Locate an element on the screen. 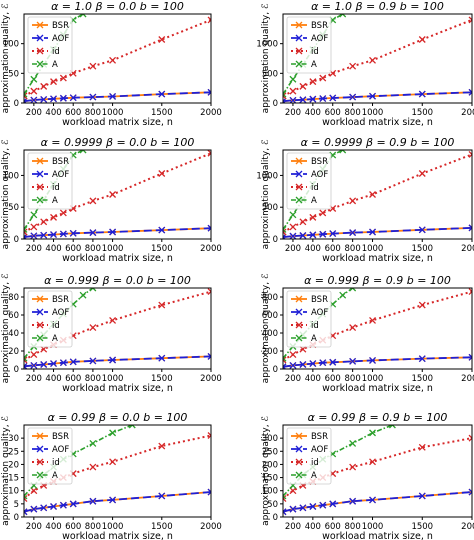  y-tick-label: 200 is located at coordinates (270, 352).